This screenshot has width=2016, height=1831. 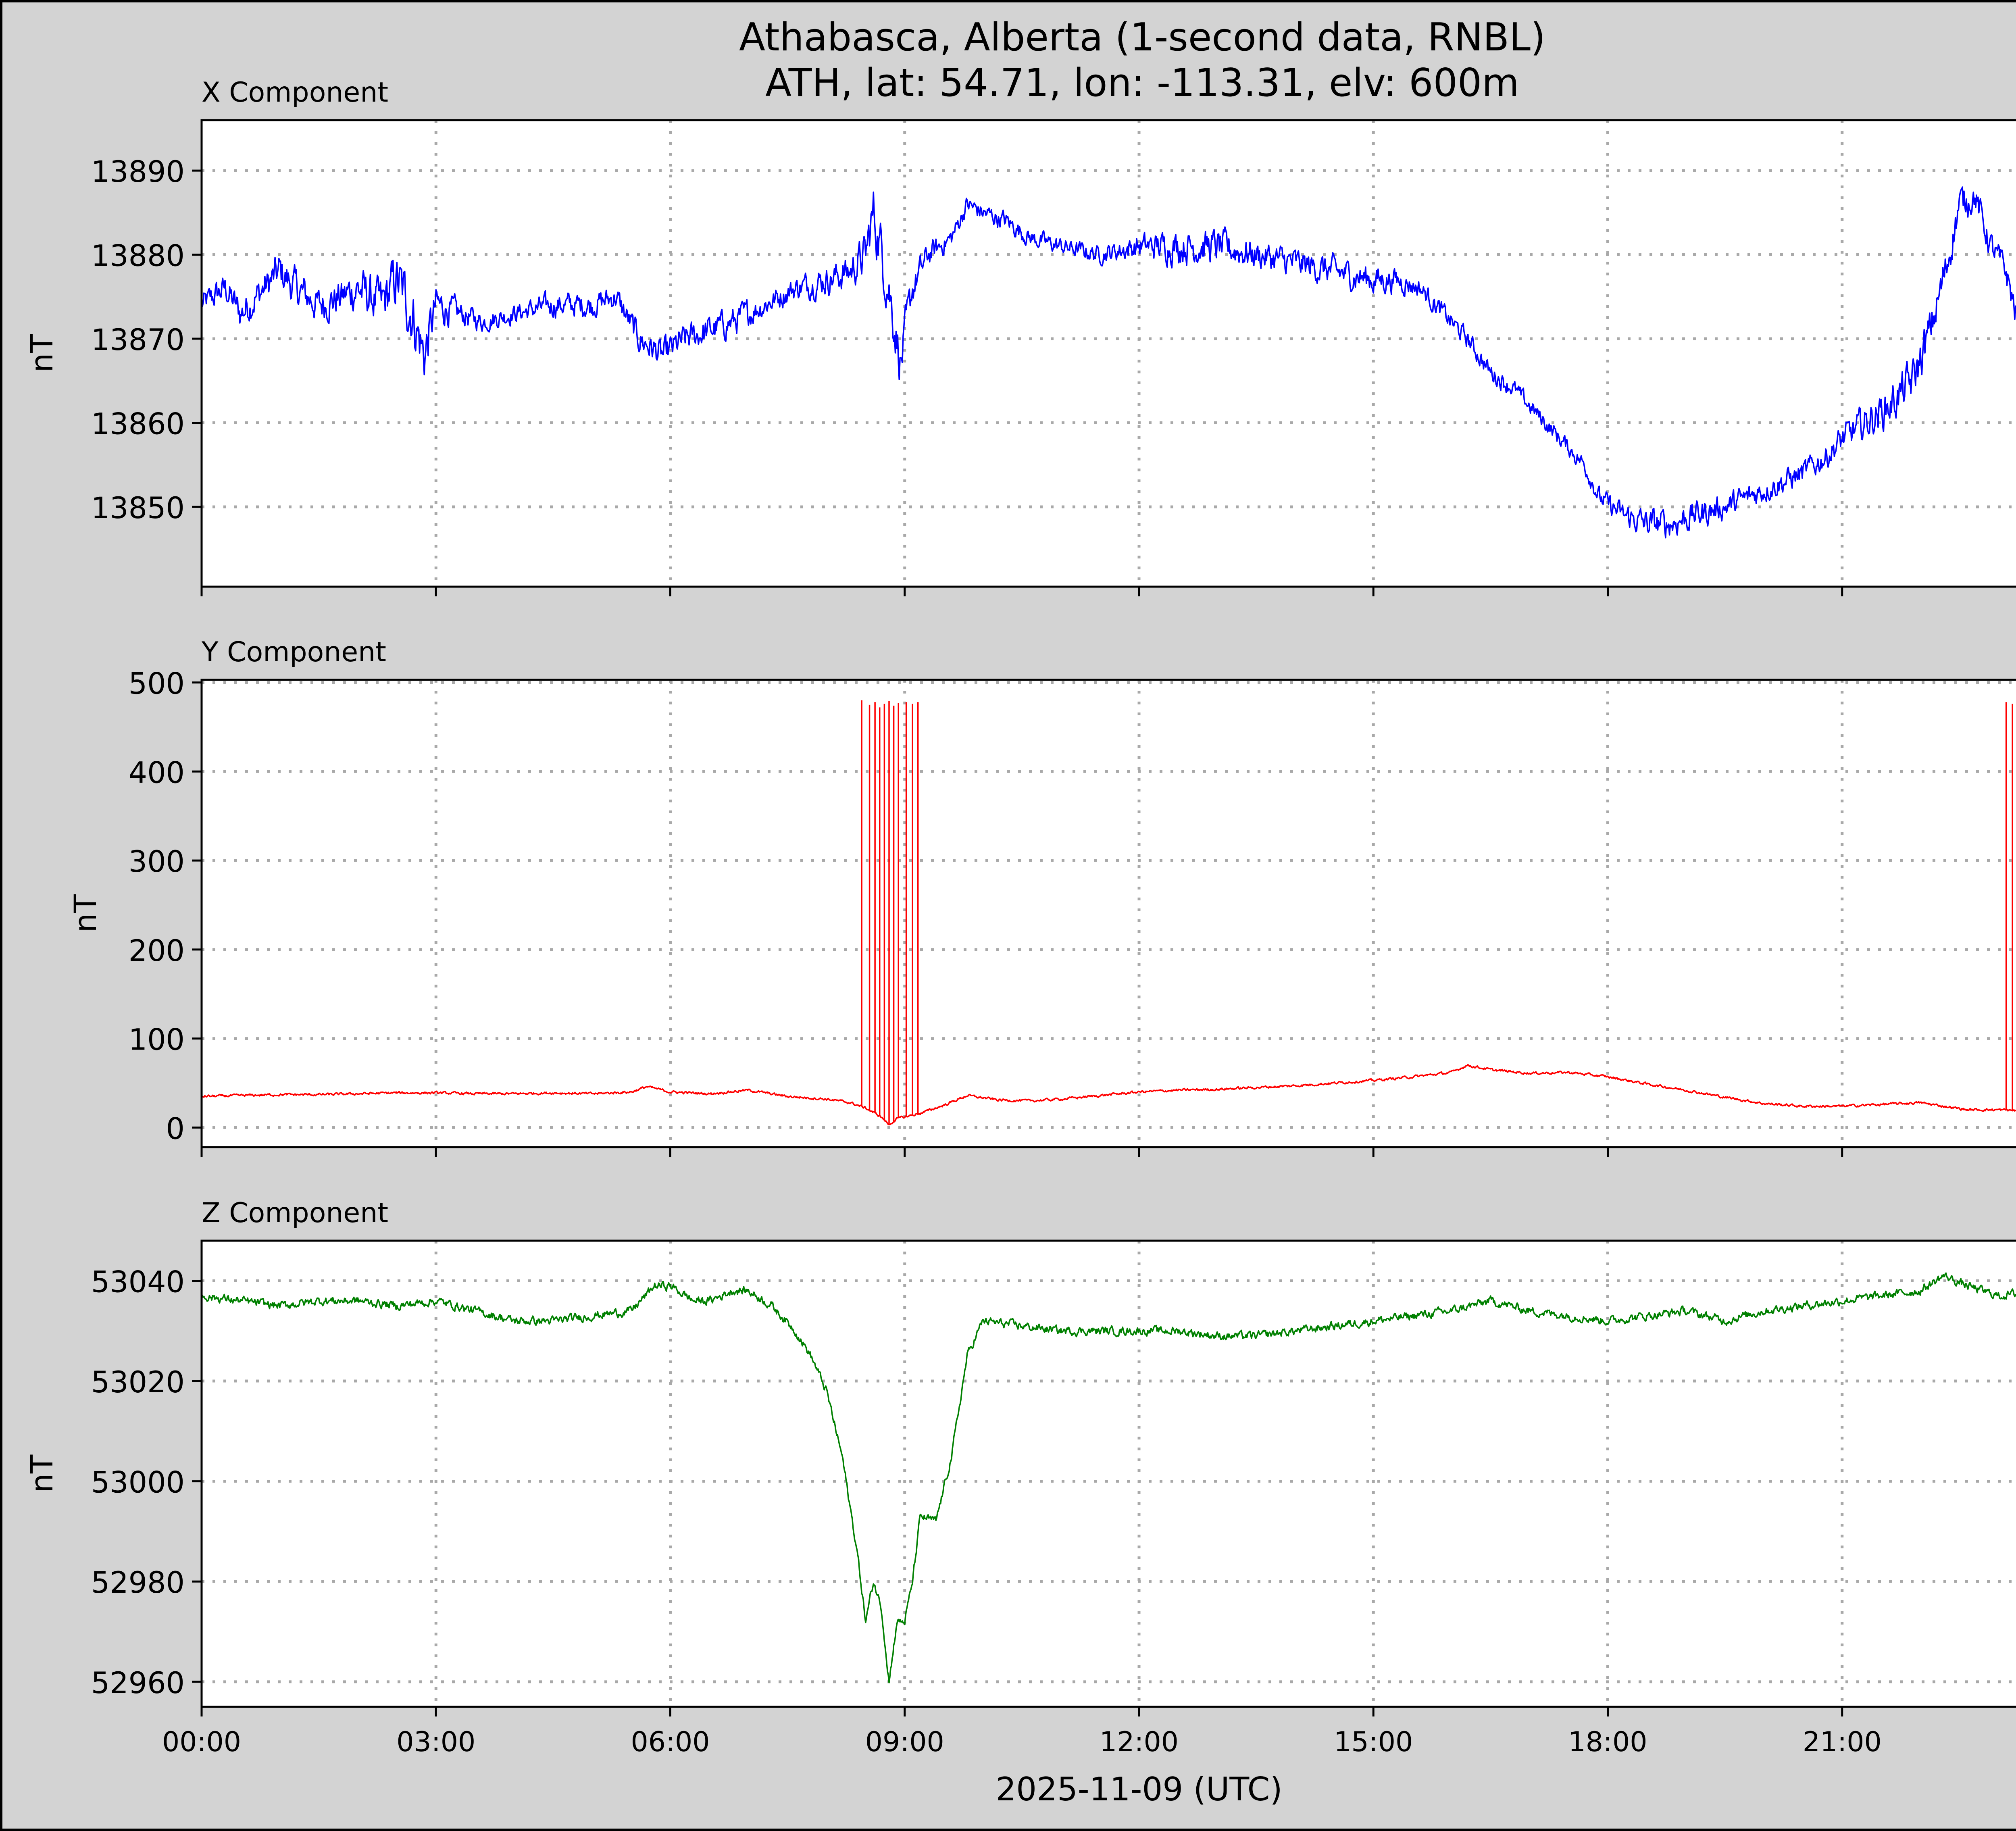 I want to click on x-y-axis-label: nT, so click(x=42, y=353).